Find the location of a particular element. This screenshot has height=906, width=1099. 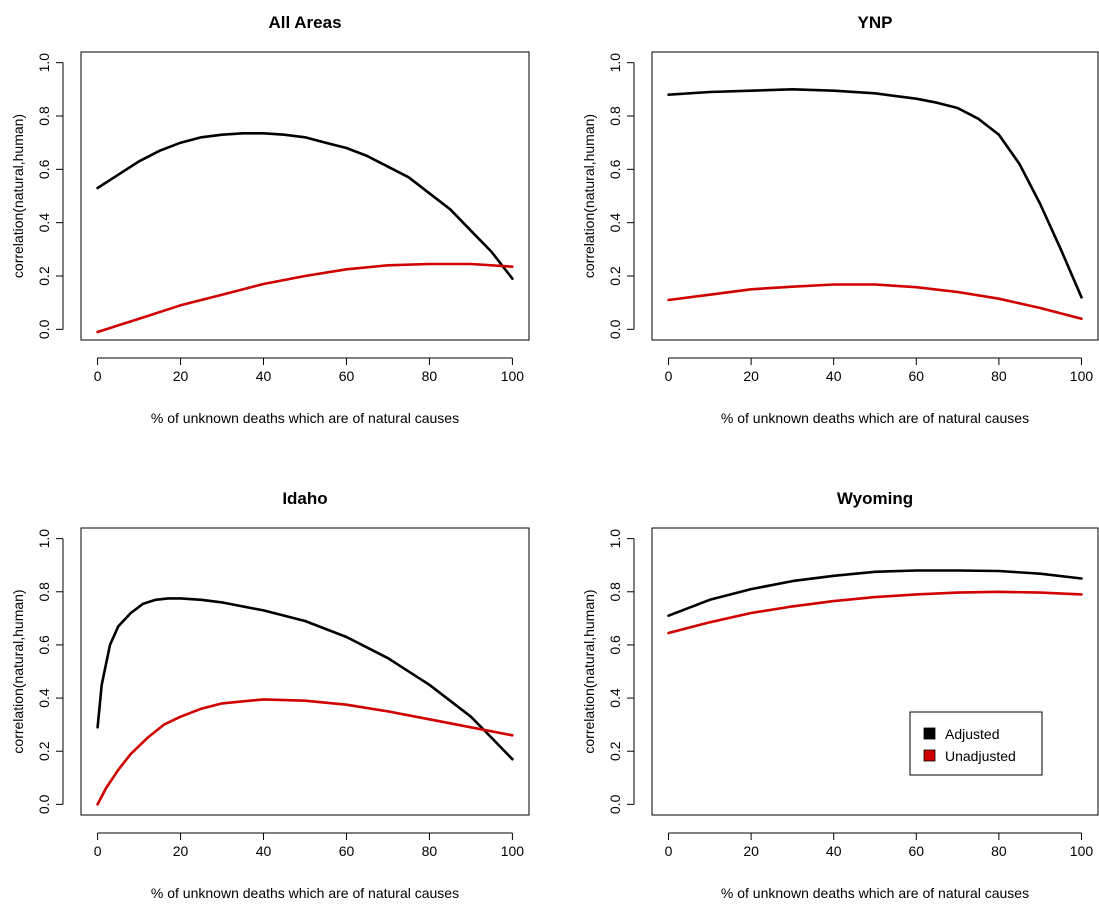

legend: Adjusted Unadjusted is located at coordinates (976, 743).